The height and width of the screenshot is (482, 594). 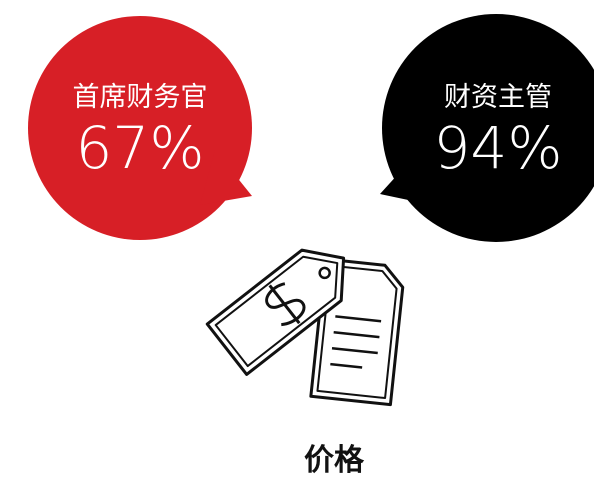 What do you see at coordinates (498, 97) in the screenshot?
I see `bubble-label: 财资主管` at bounding box center [498, 97].